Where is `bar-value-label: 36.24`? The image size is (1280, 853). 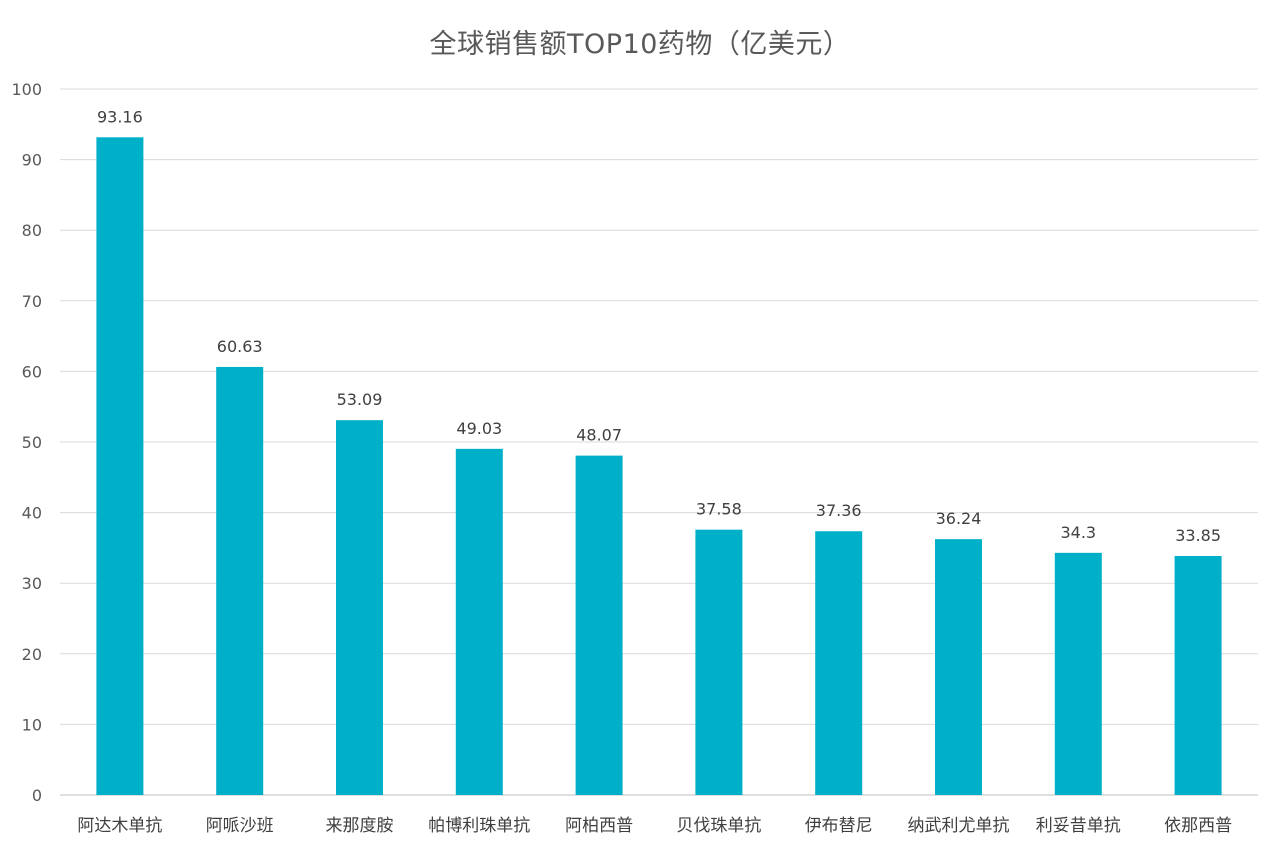
bar-value-label: 36.24 is located at coordinates (959, 518).